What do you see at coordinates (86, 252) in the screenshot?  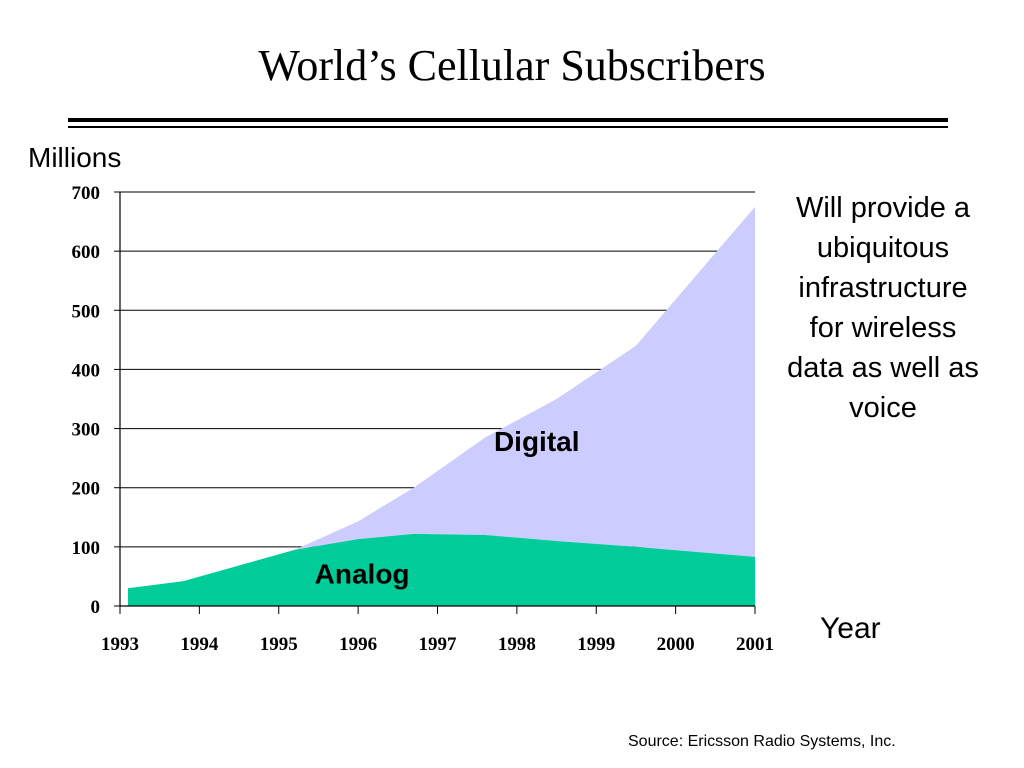 I see `y-tick-label-600: 600` at bounding box center [86, 252].